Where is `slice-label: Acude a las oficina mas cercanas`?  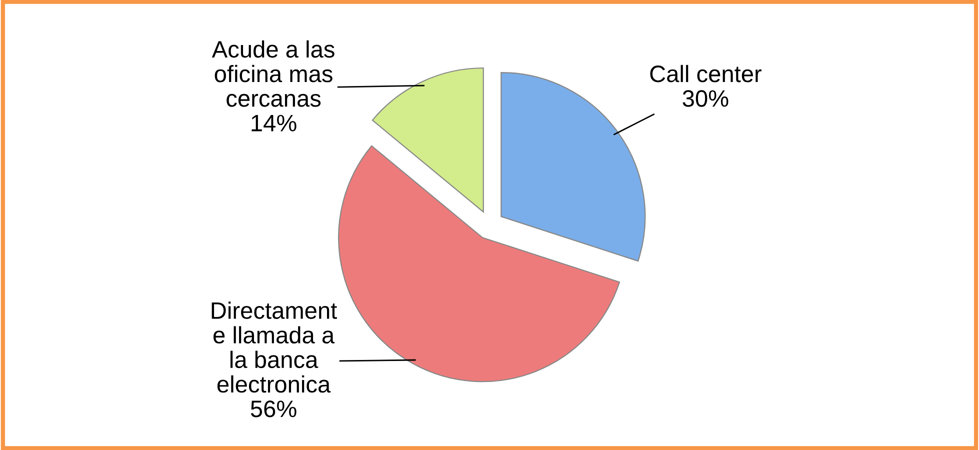
slice-label: Acude a las oficina mas cercanas is located at coordinates (273, 73).